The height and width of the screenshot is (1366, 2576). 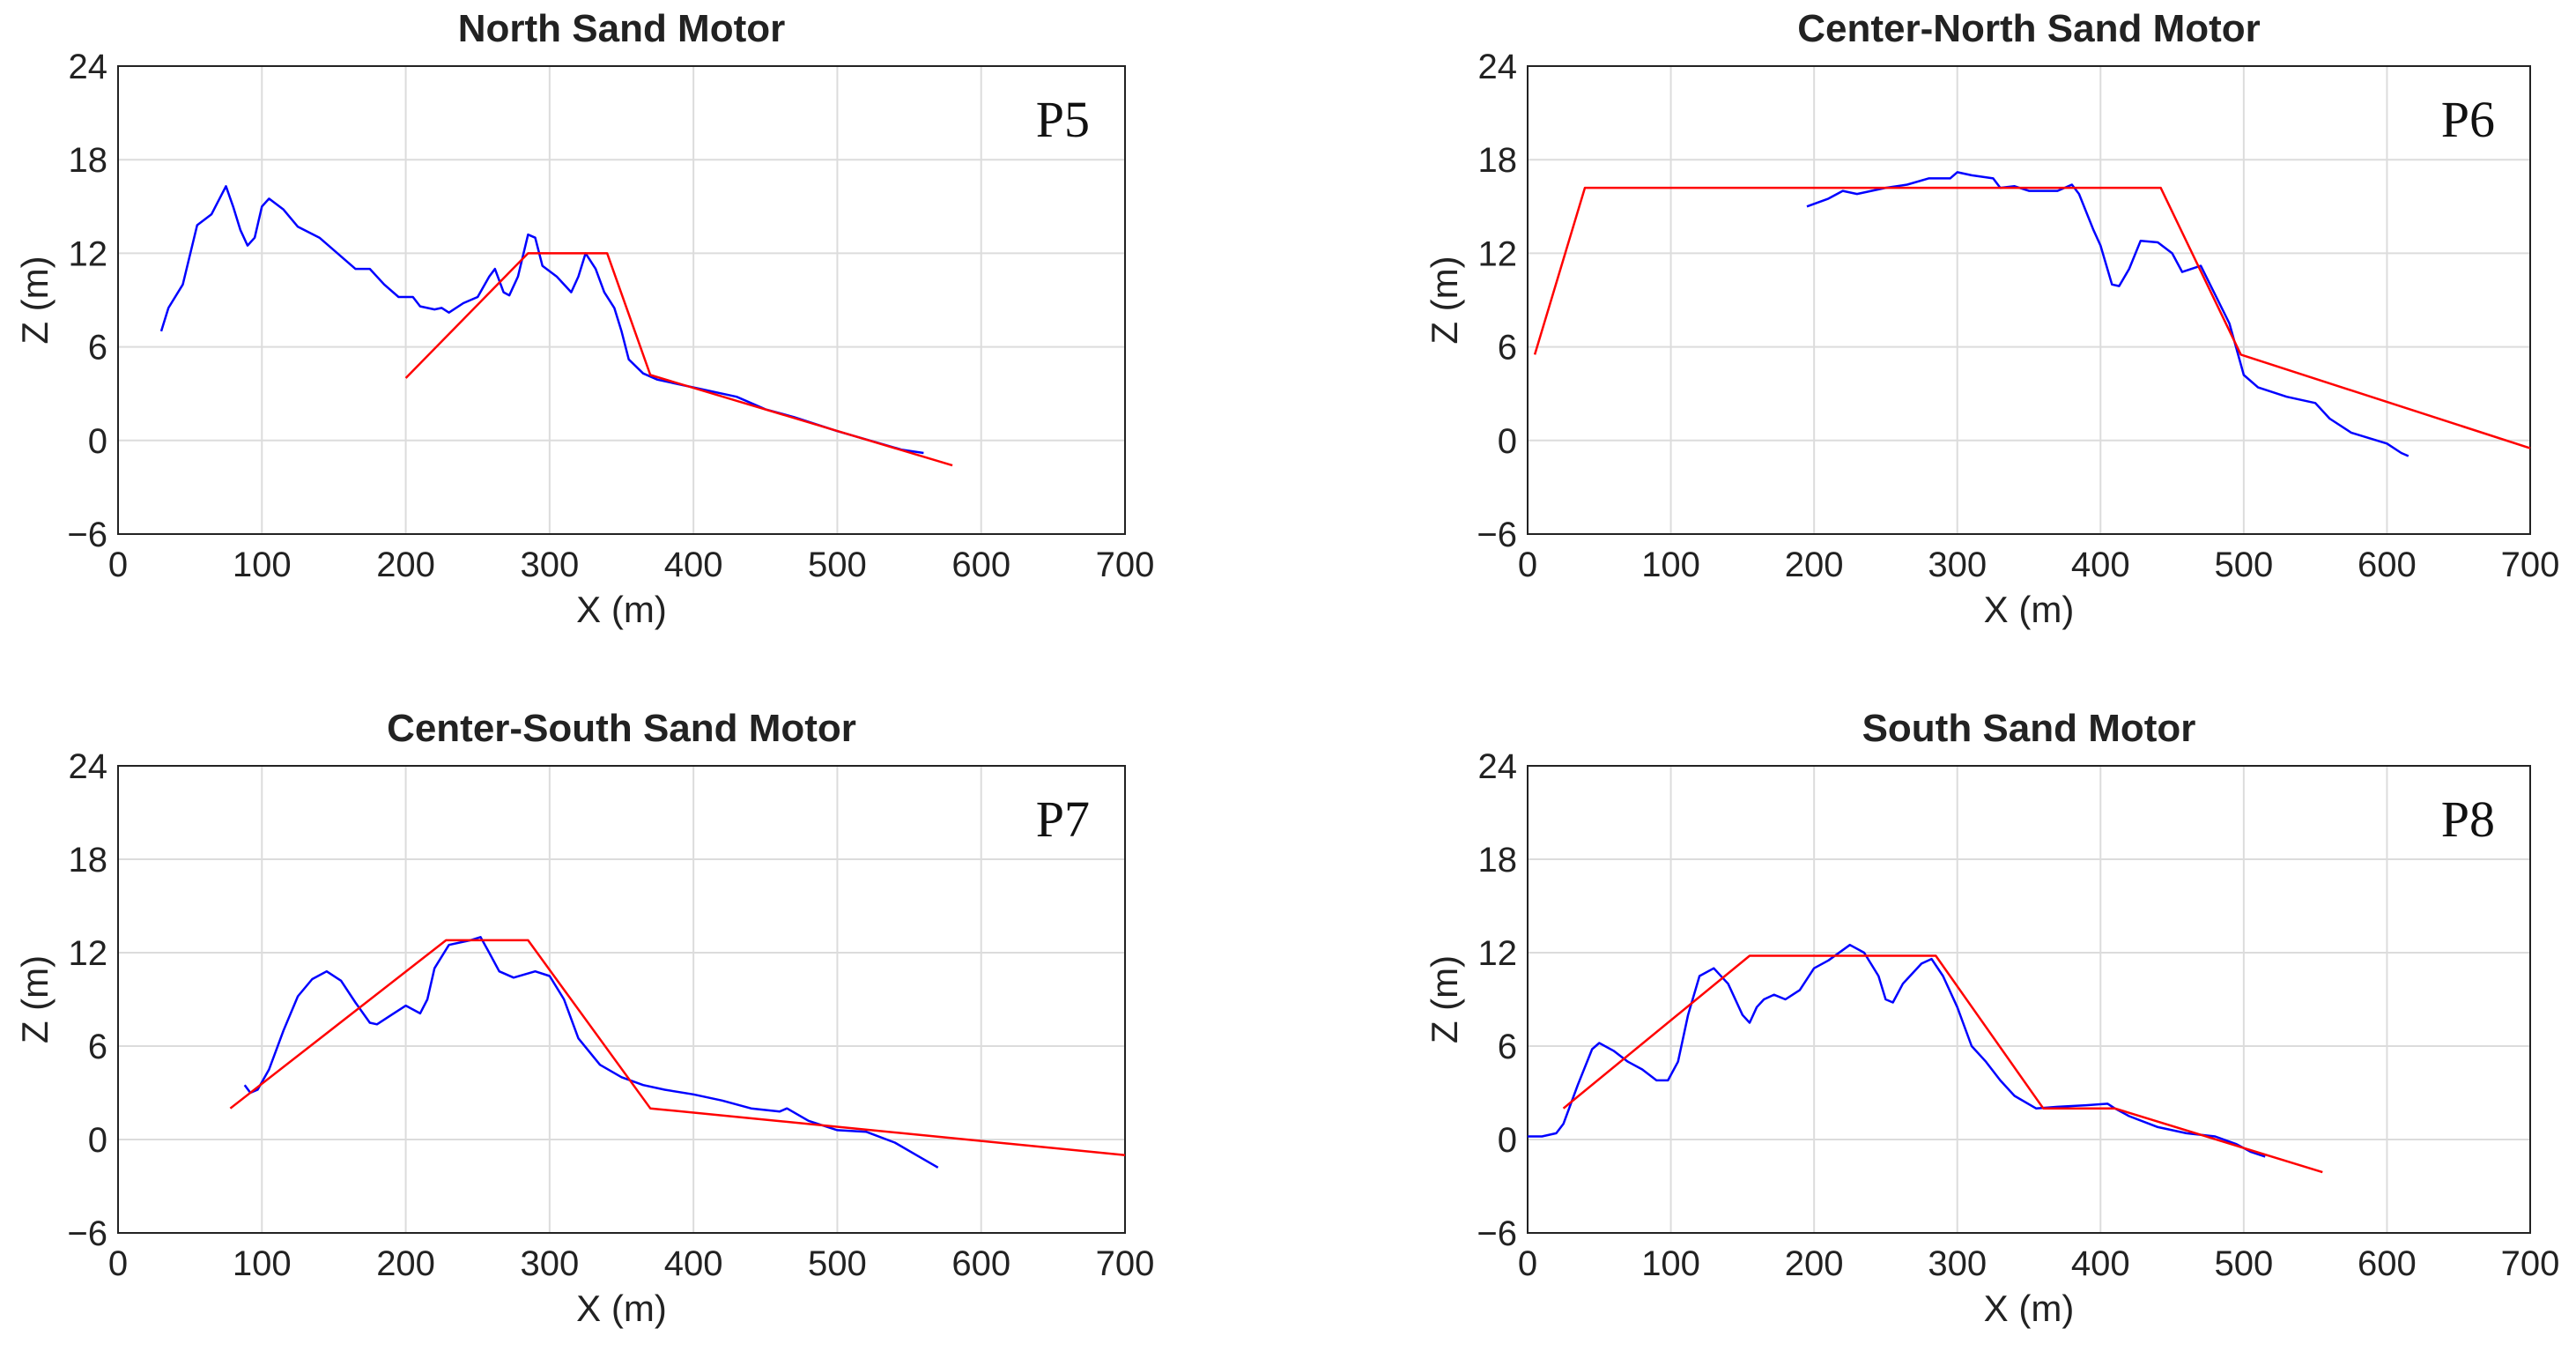 What do you see at coordinates (2029, 28) in the screenshot?
I see `chart-title: Center-North Sand Motor` at bounding box center [2029, 28].